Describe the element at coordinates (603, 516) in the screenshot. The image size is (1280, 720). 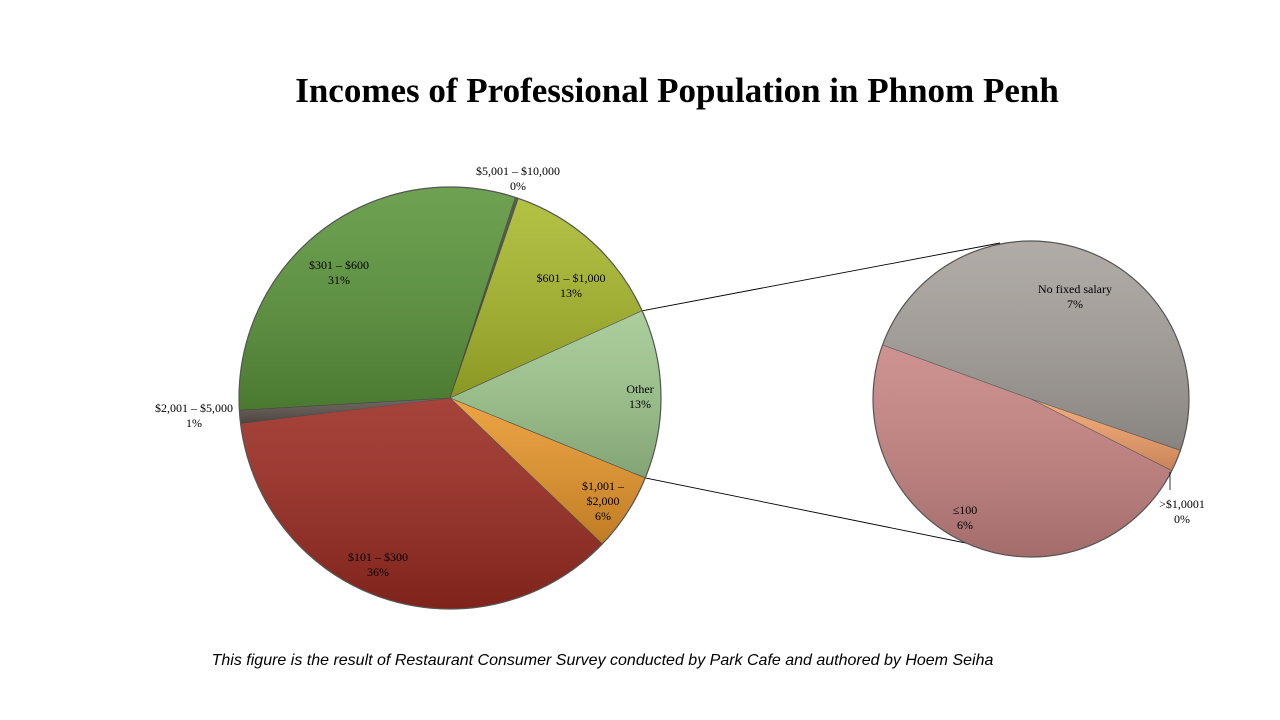
I see `label-1-001-2-000-percent: 6%` at that location.